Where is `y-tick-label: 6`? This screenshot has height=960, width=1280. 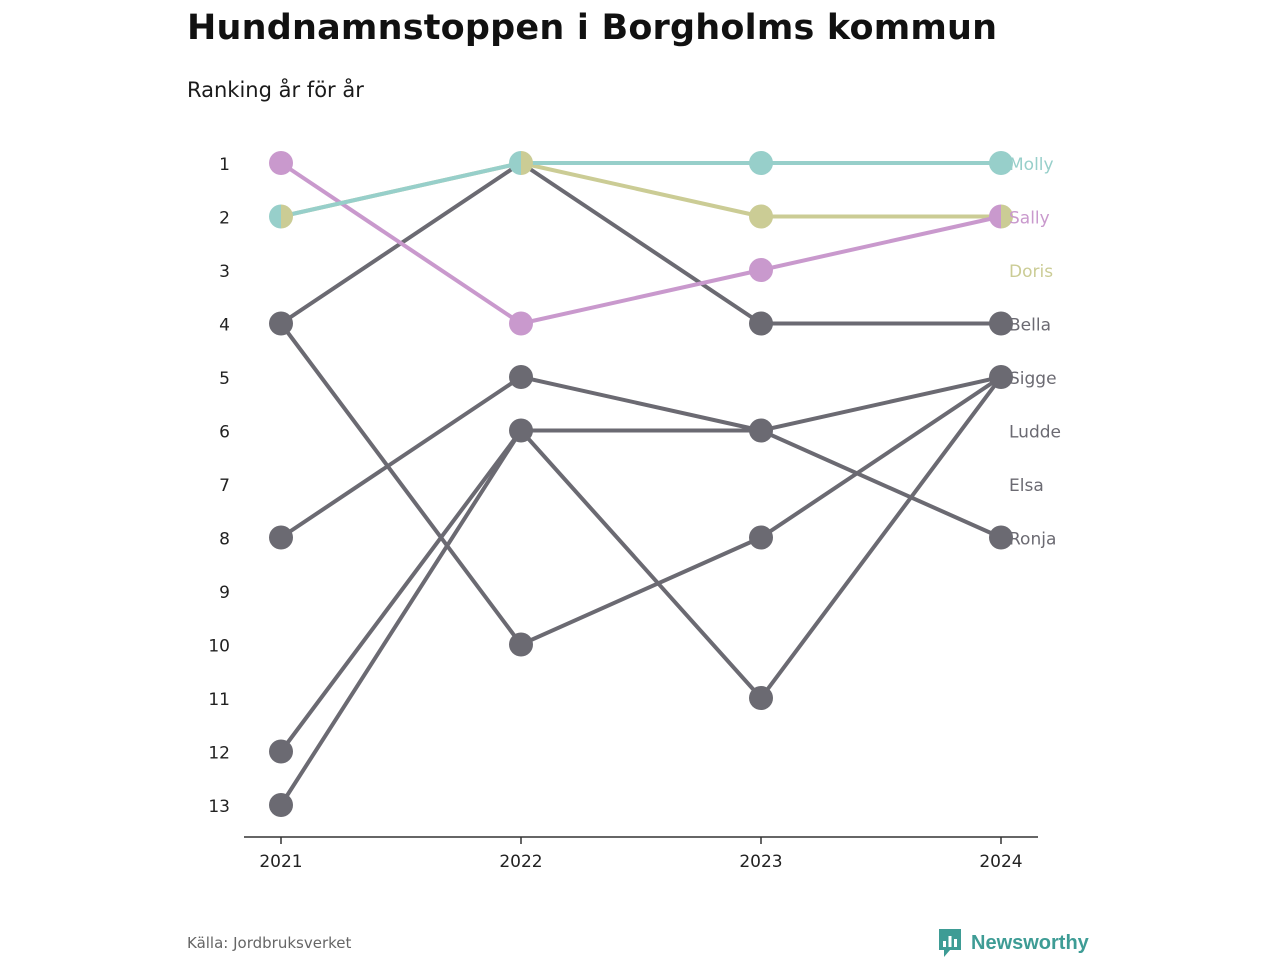
y-tick-label: 6 is located at coordinates (224, 433).